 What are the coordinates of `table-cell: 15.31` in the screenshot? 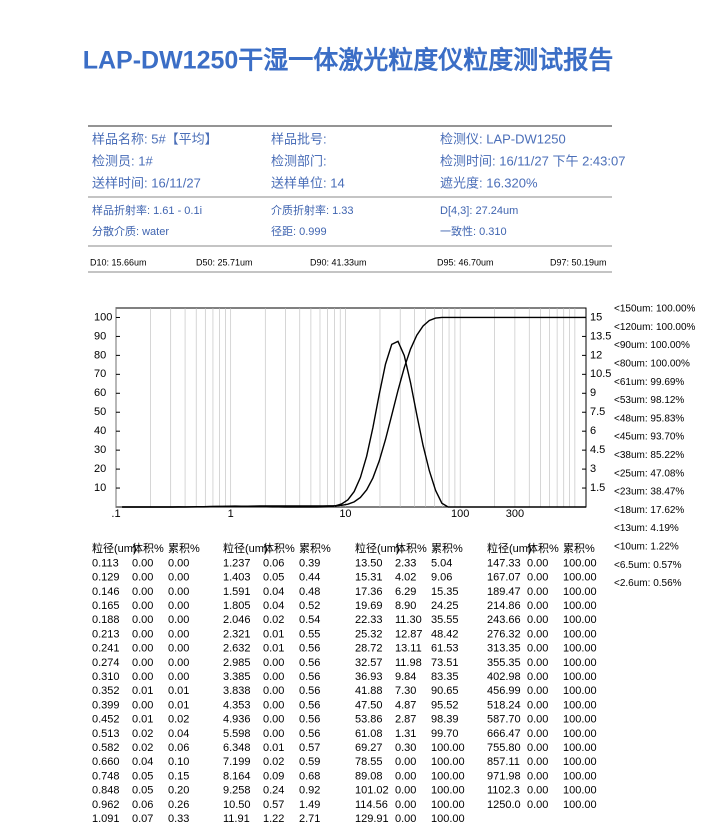 It's located at (369, 578).